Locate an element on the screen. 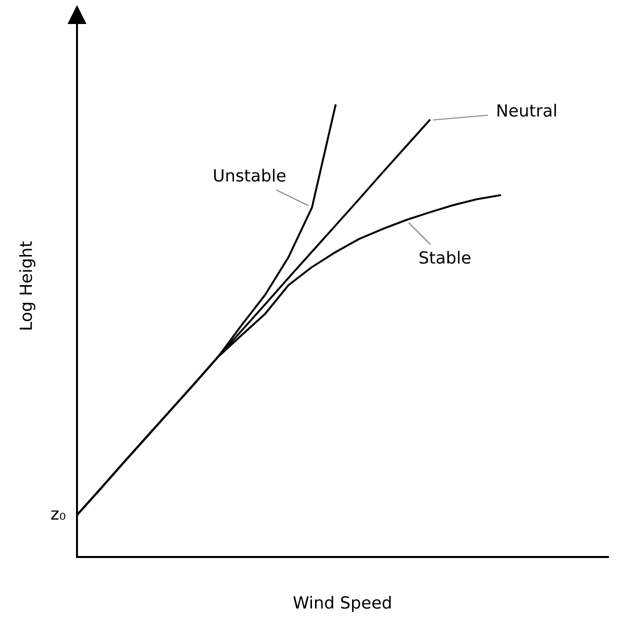 This screenshot has height=625, width=619. y-axis-title: Log Height is located at coordinates (27, 285).